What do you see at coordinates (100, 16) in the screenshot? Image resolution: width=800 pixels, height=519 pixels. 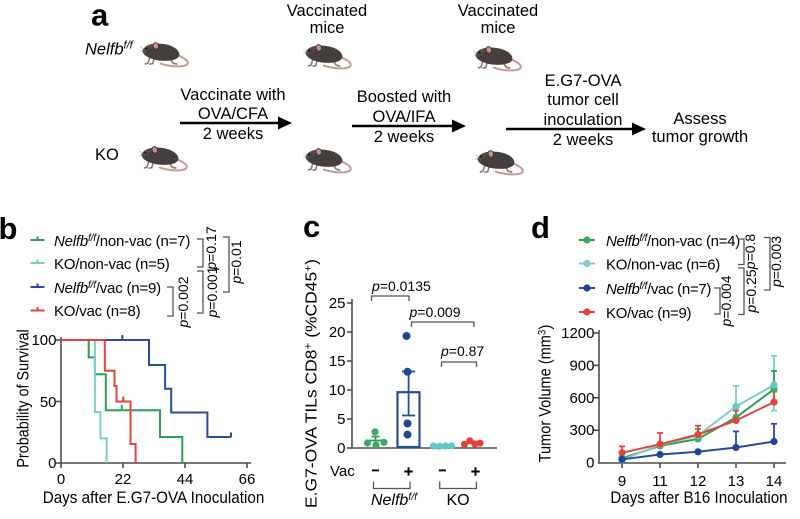 I see `svg-text: a` at bounding box center [100, 16].